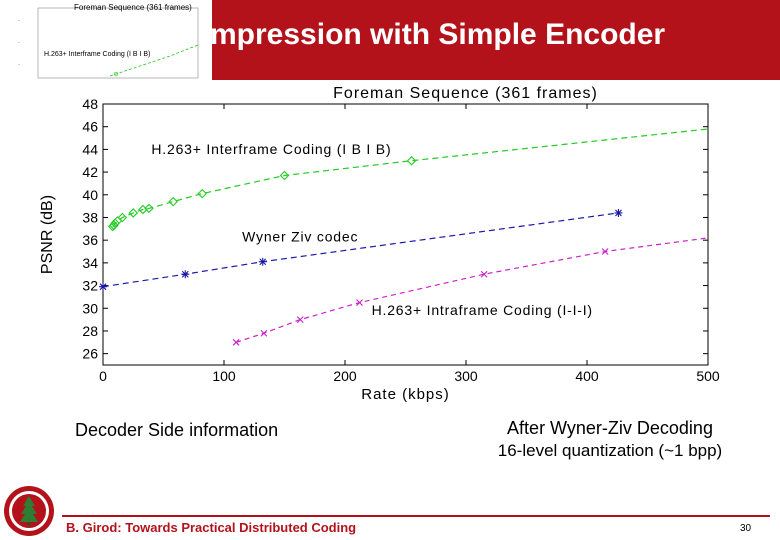  Describe the element at coordinates (610, 428) in the screenshot. I see `right-caption-line1: After Wyner-Ziv Decoding` at that location.